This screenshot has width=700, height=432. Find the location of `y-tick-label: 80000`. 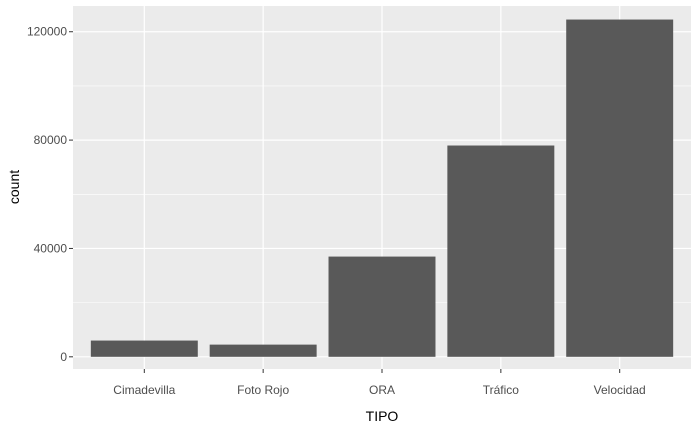

y-tick-label: 80000 is located at coordinates (51, 140).